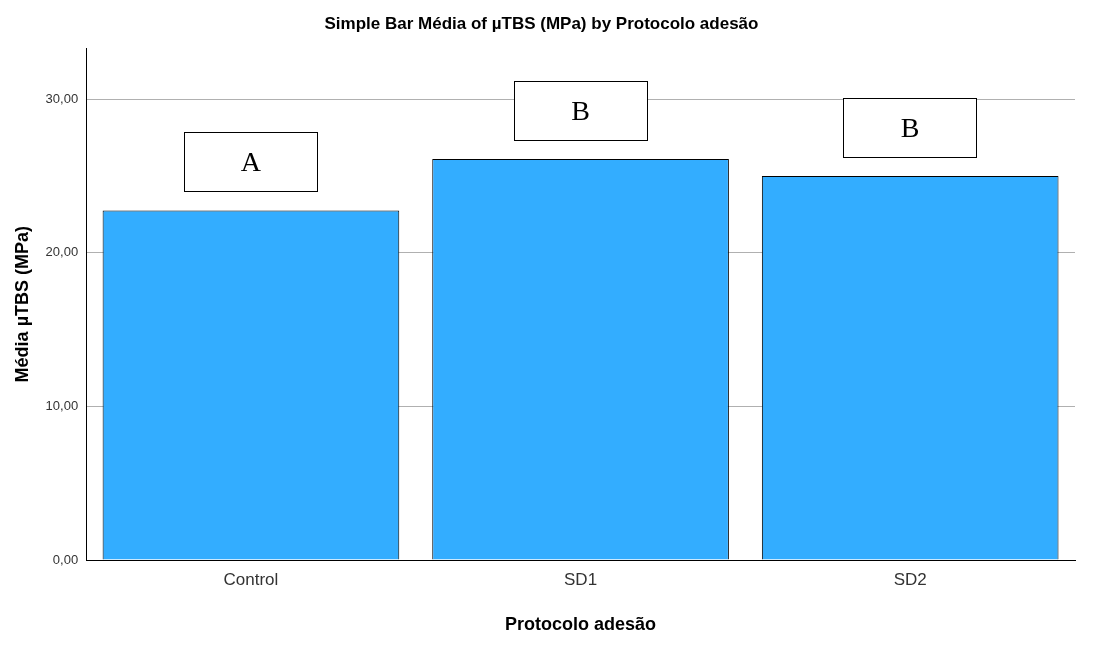 Image resolution: width=1103 pixels, height=648 pixels. Describe the element at coordinates (250, 162) in the screenshot. I see `letter-box: A` at that location.